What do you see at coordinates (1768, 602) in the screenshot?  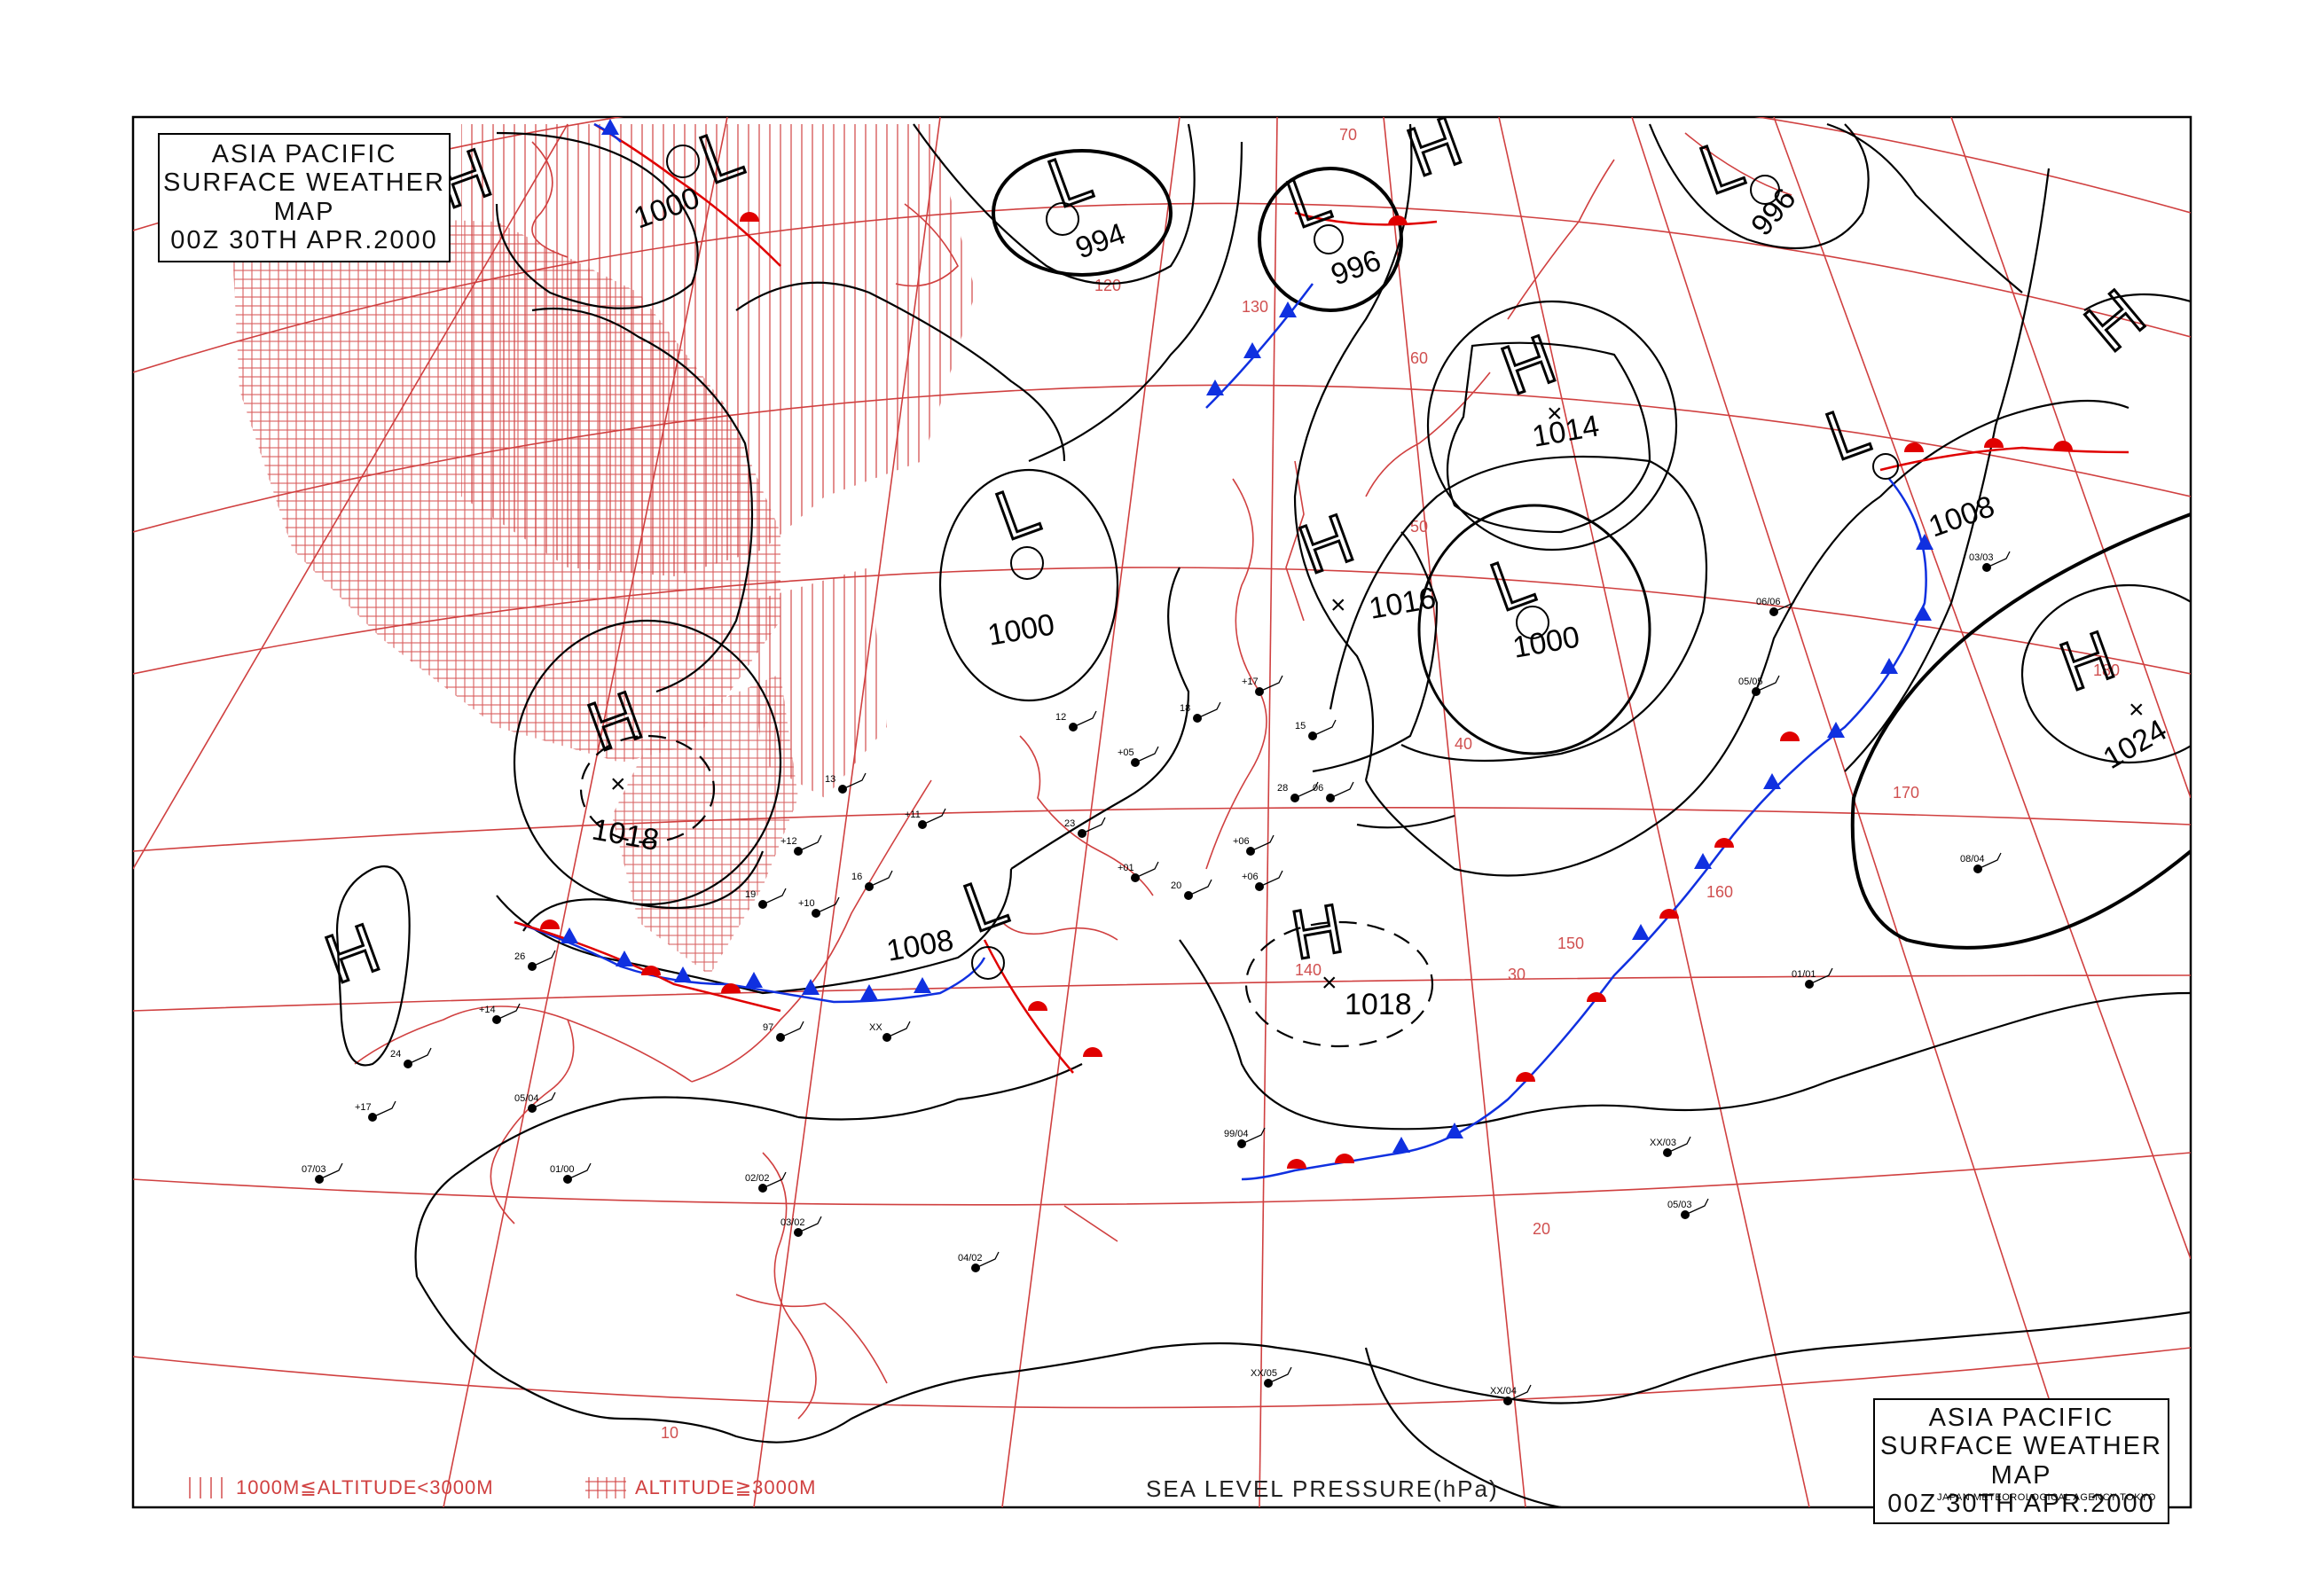 I see `station-value: 06/06` at bounding box center [1768, 602].